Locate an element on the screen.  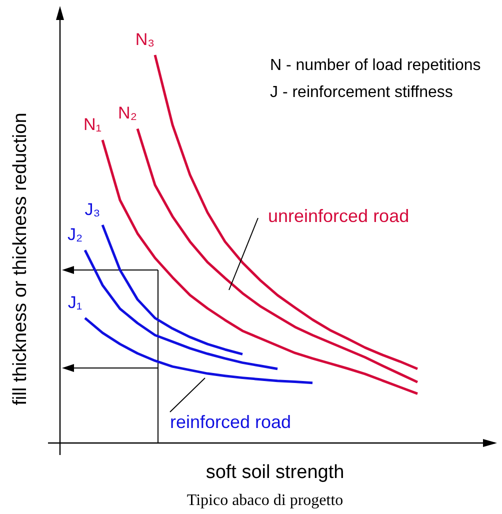
series-label: J₁ is located at coordinates (75, 302).